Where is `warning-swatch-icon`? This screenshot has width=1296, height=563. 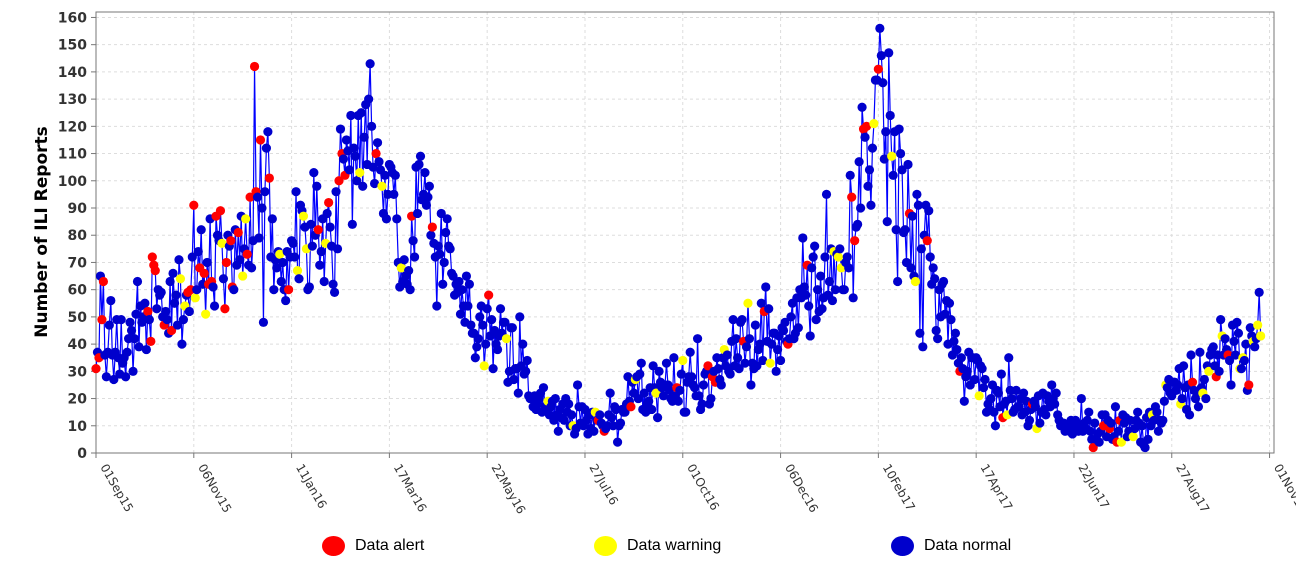 warning-swatch-icon is located at coordinates (605, 546).